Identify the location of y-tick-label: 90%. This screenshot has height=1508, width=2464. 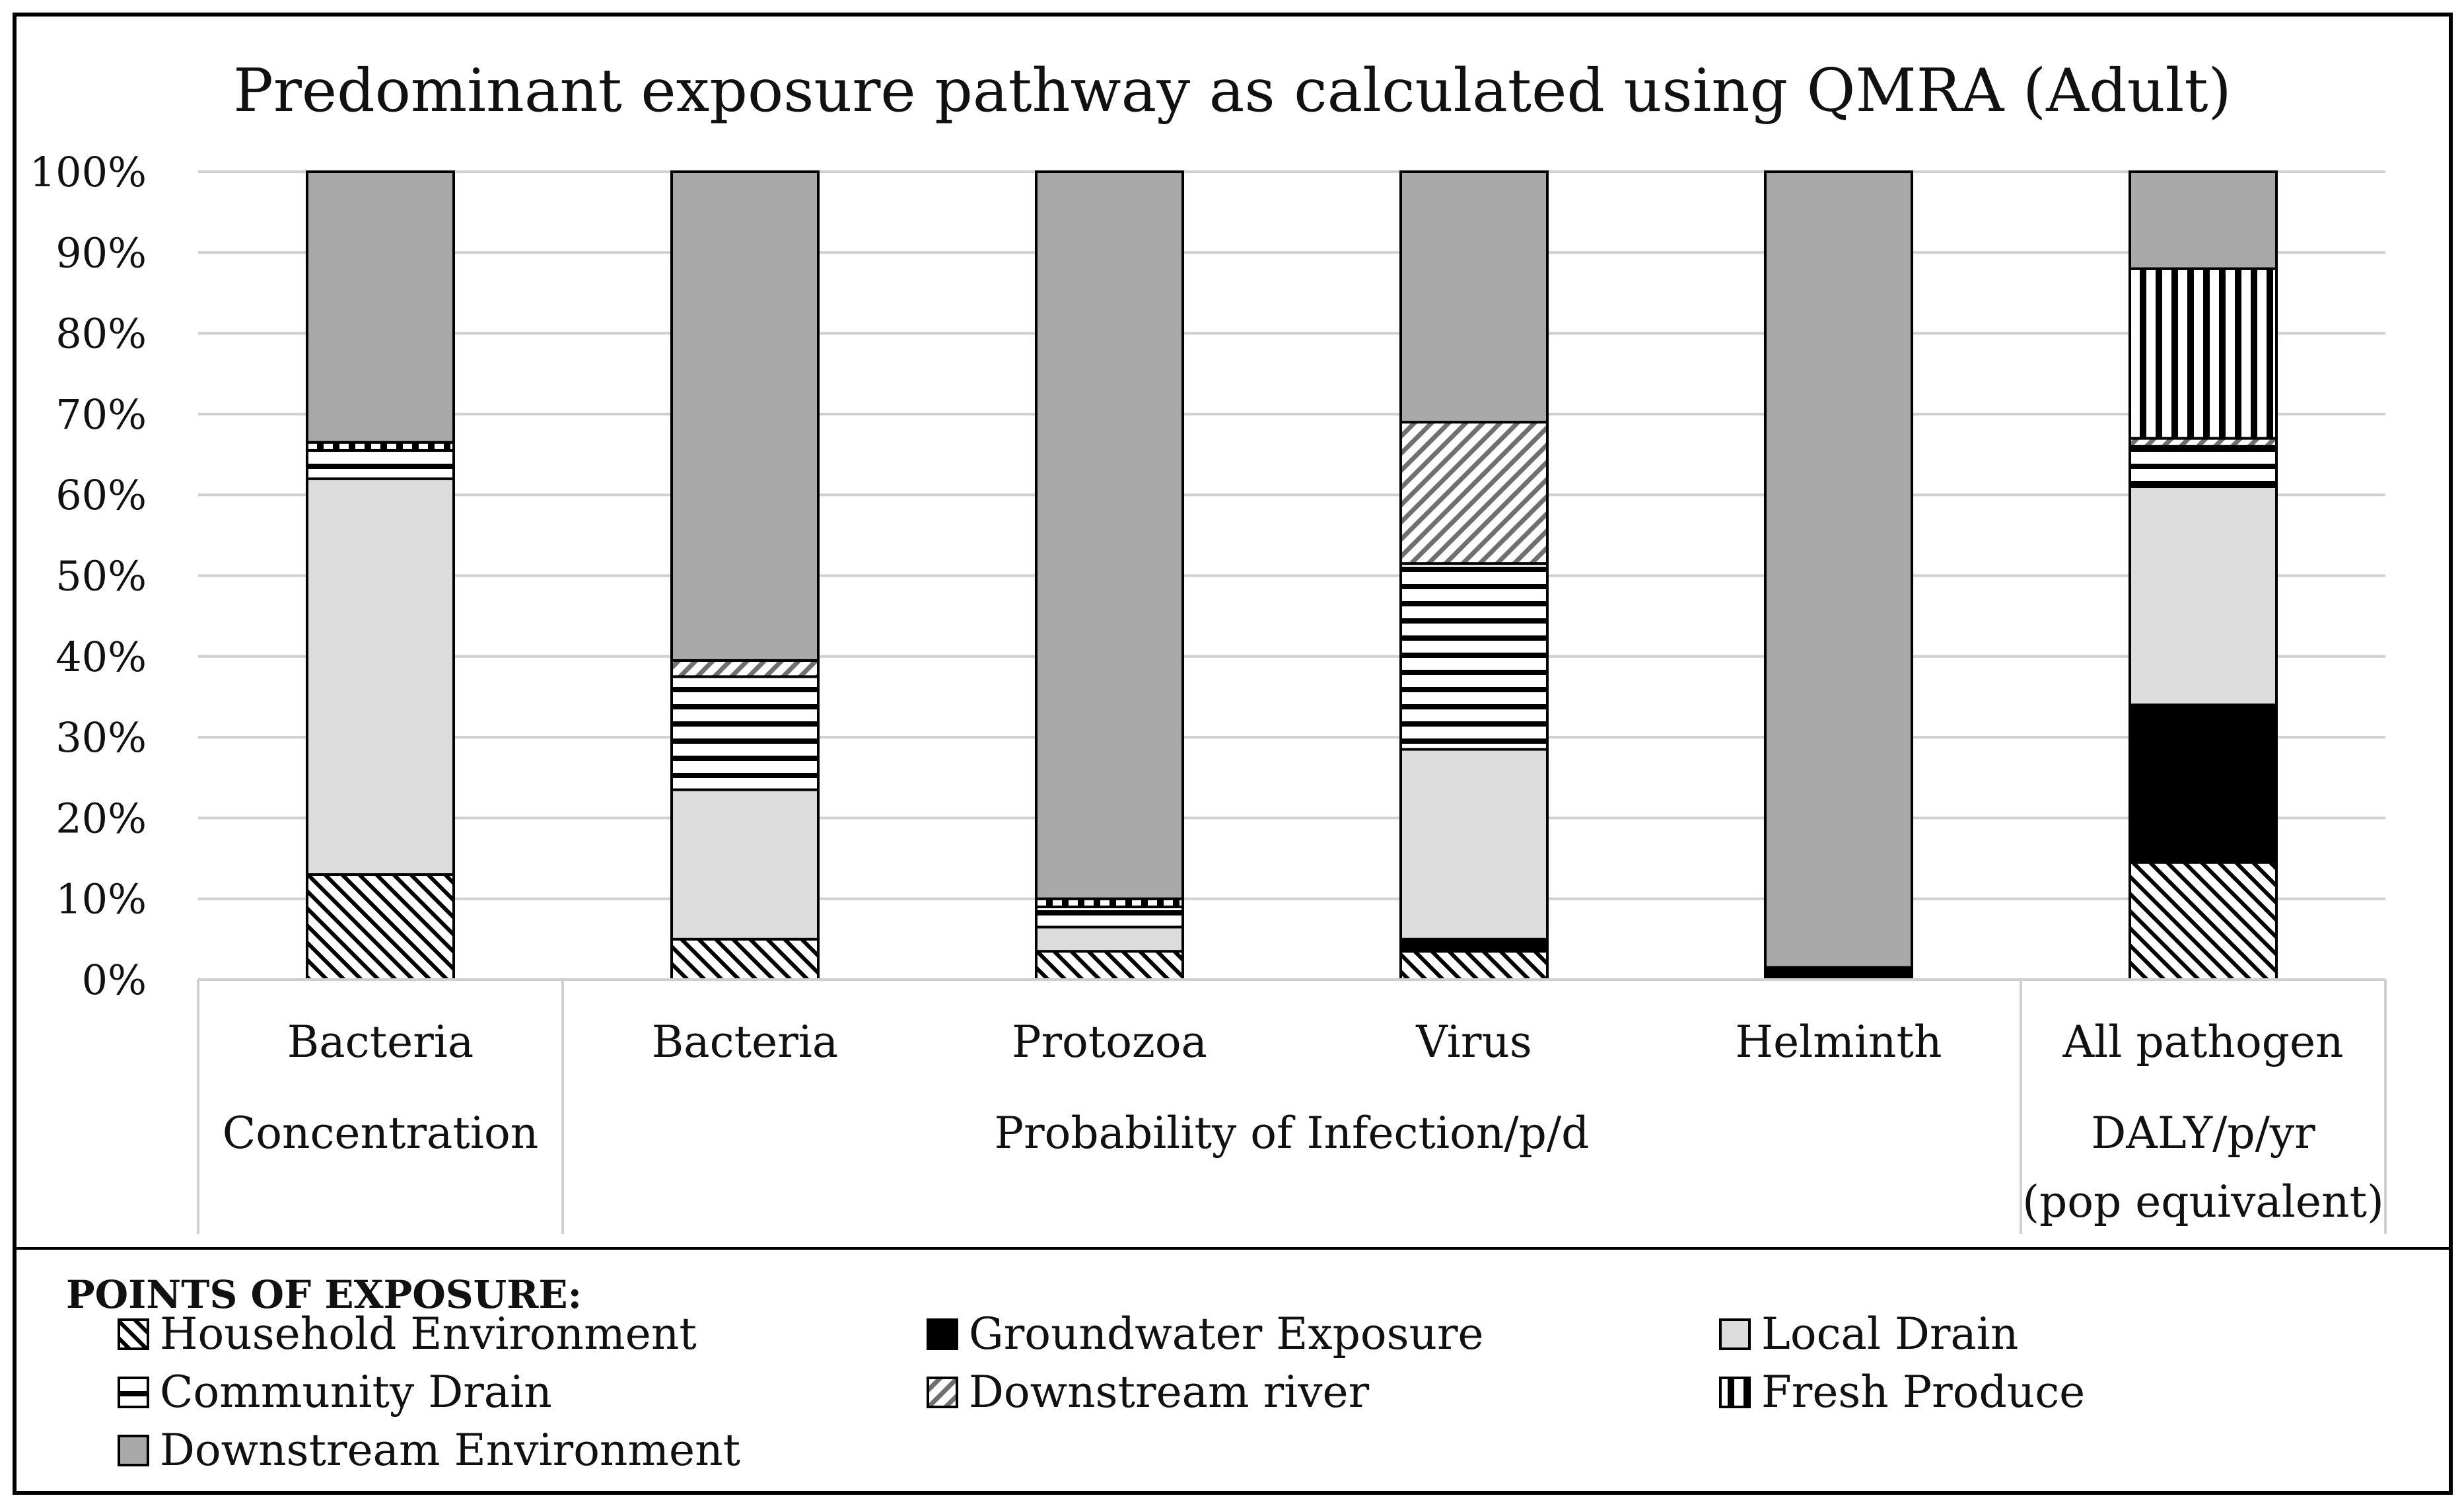
(101, 253).